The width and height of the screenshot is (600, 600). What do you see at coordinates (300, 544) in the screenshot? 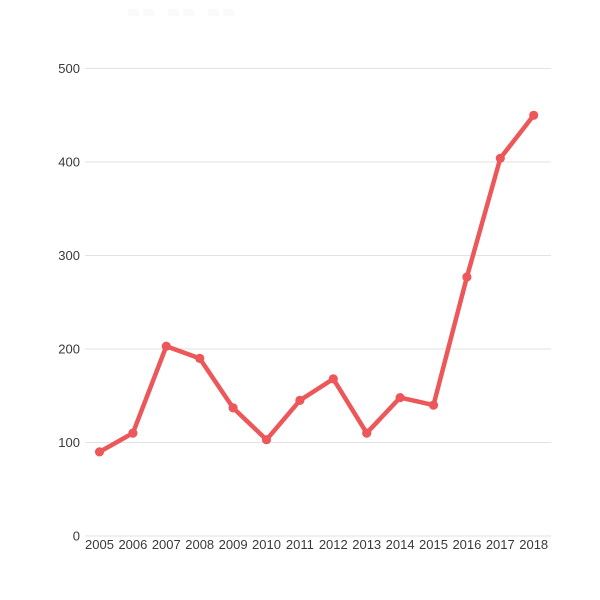
I see `x-tick-label: 2011` at bounding box center [300, 544].